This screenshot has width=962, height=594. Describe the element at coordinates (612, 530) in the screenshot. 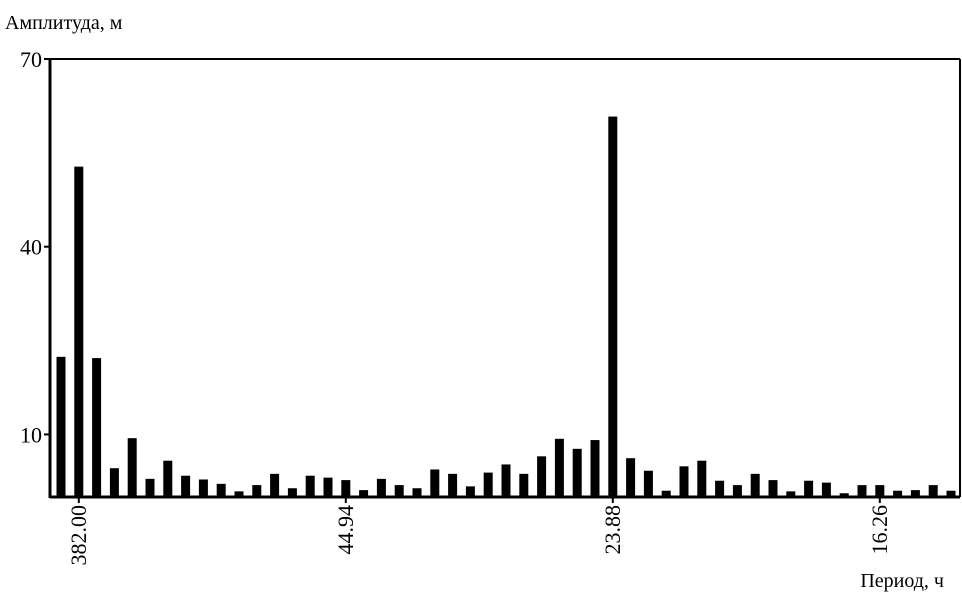

I see `x-tick-label: 23.88` at that location.